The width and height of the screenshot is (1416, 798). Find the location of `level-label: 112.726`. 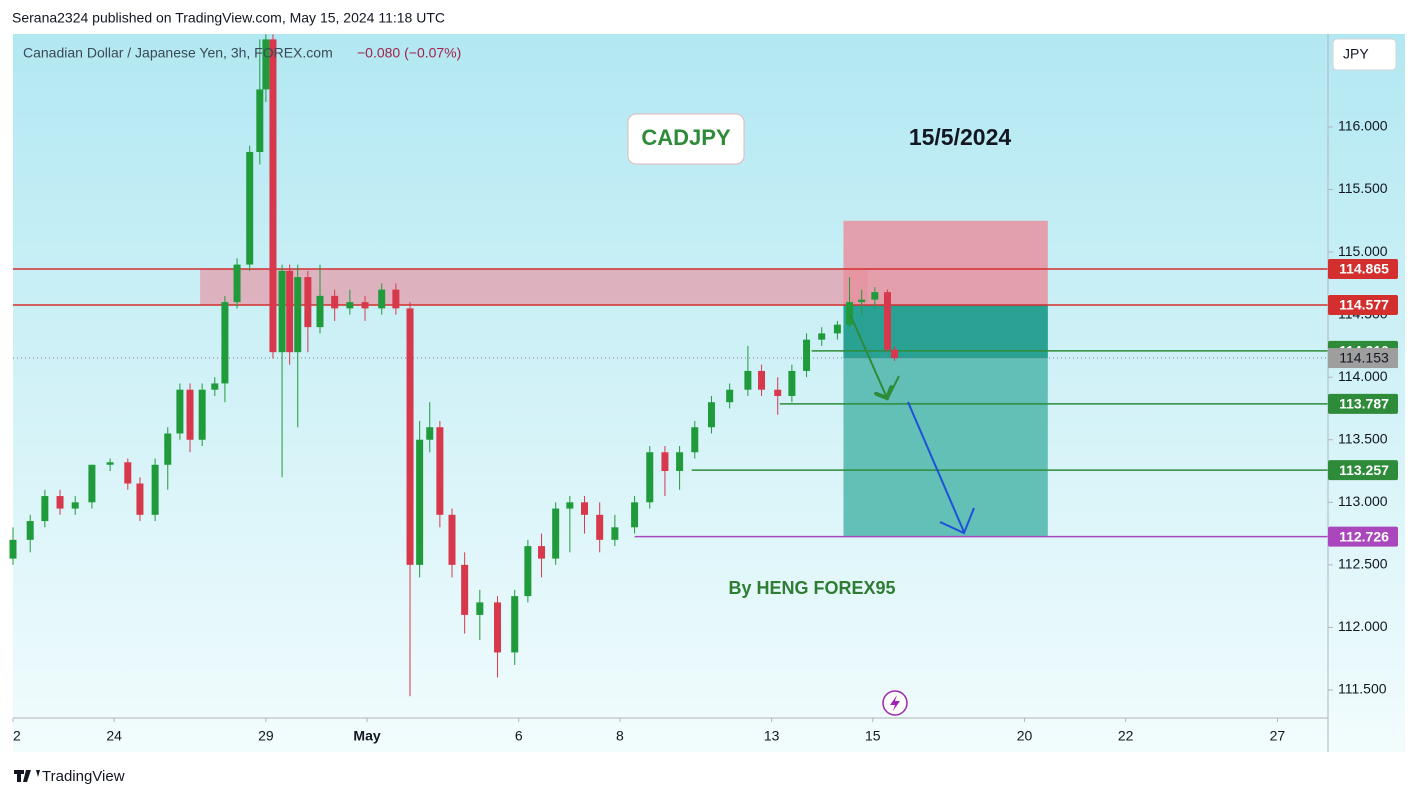

level-label: 112.726 is located at coordinates (1364, 536).